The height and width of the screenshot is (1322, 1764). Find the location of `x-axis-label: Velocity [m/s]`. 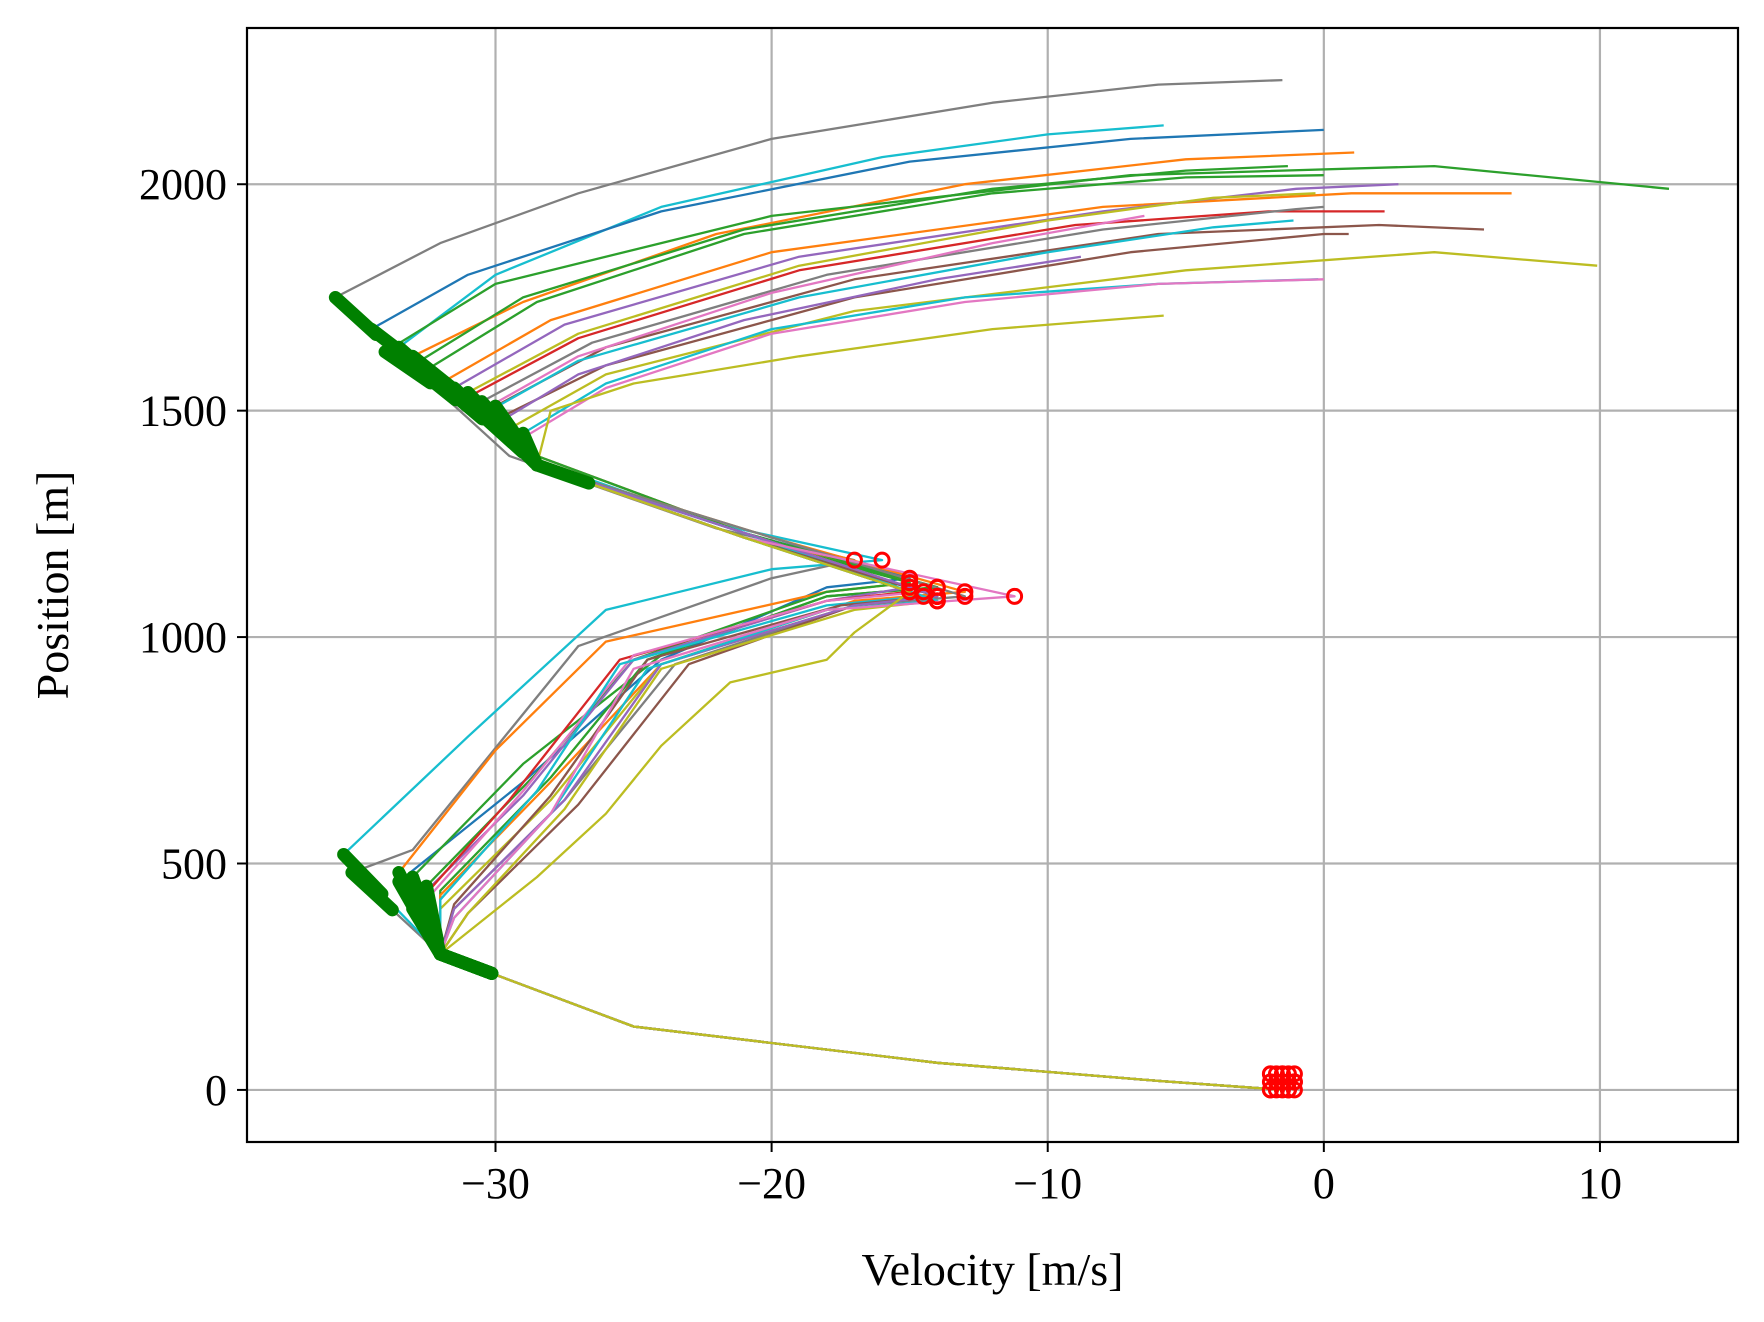

x-axis-label: Velocity [m/s] is located at coordinates (993, 1269).